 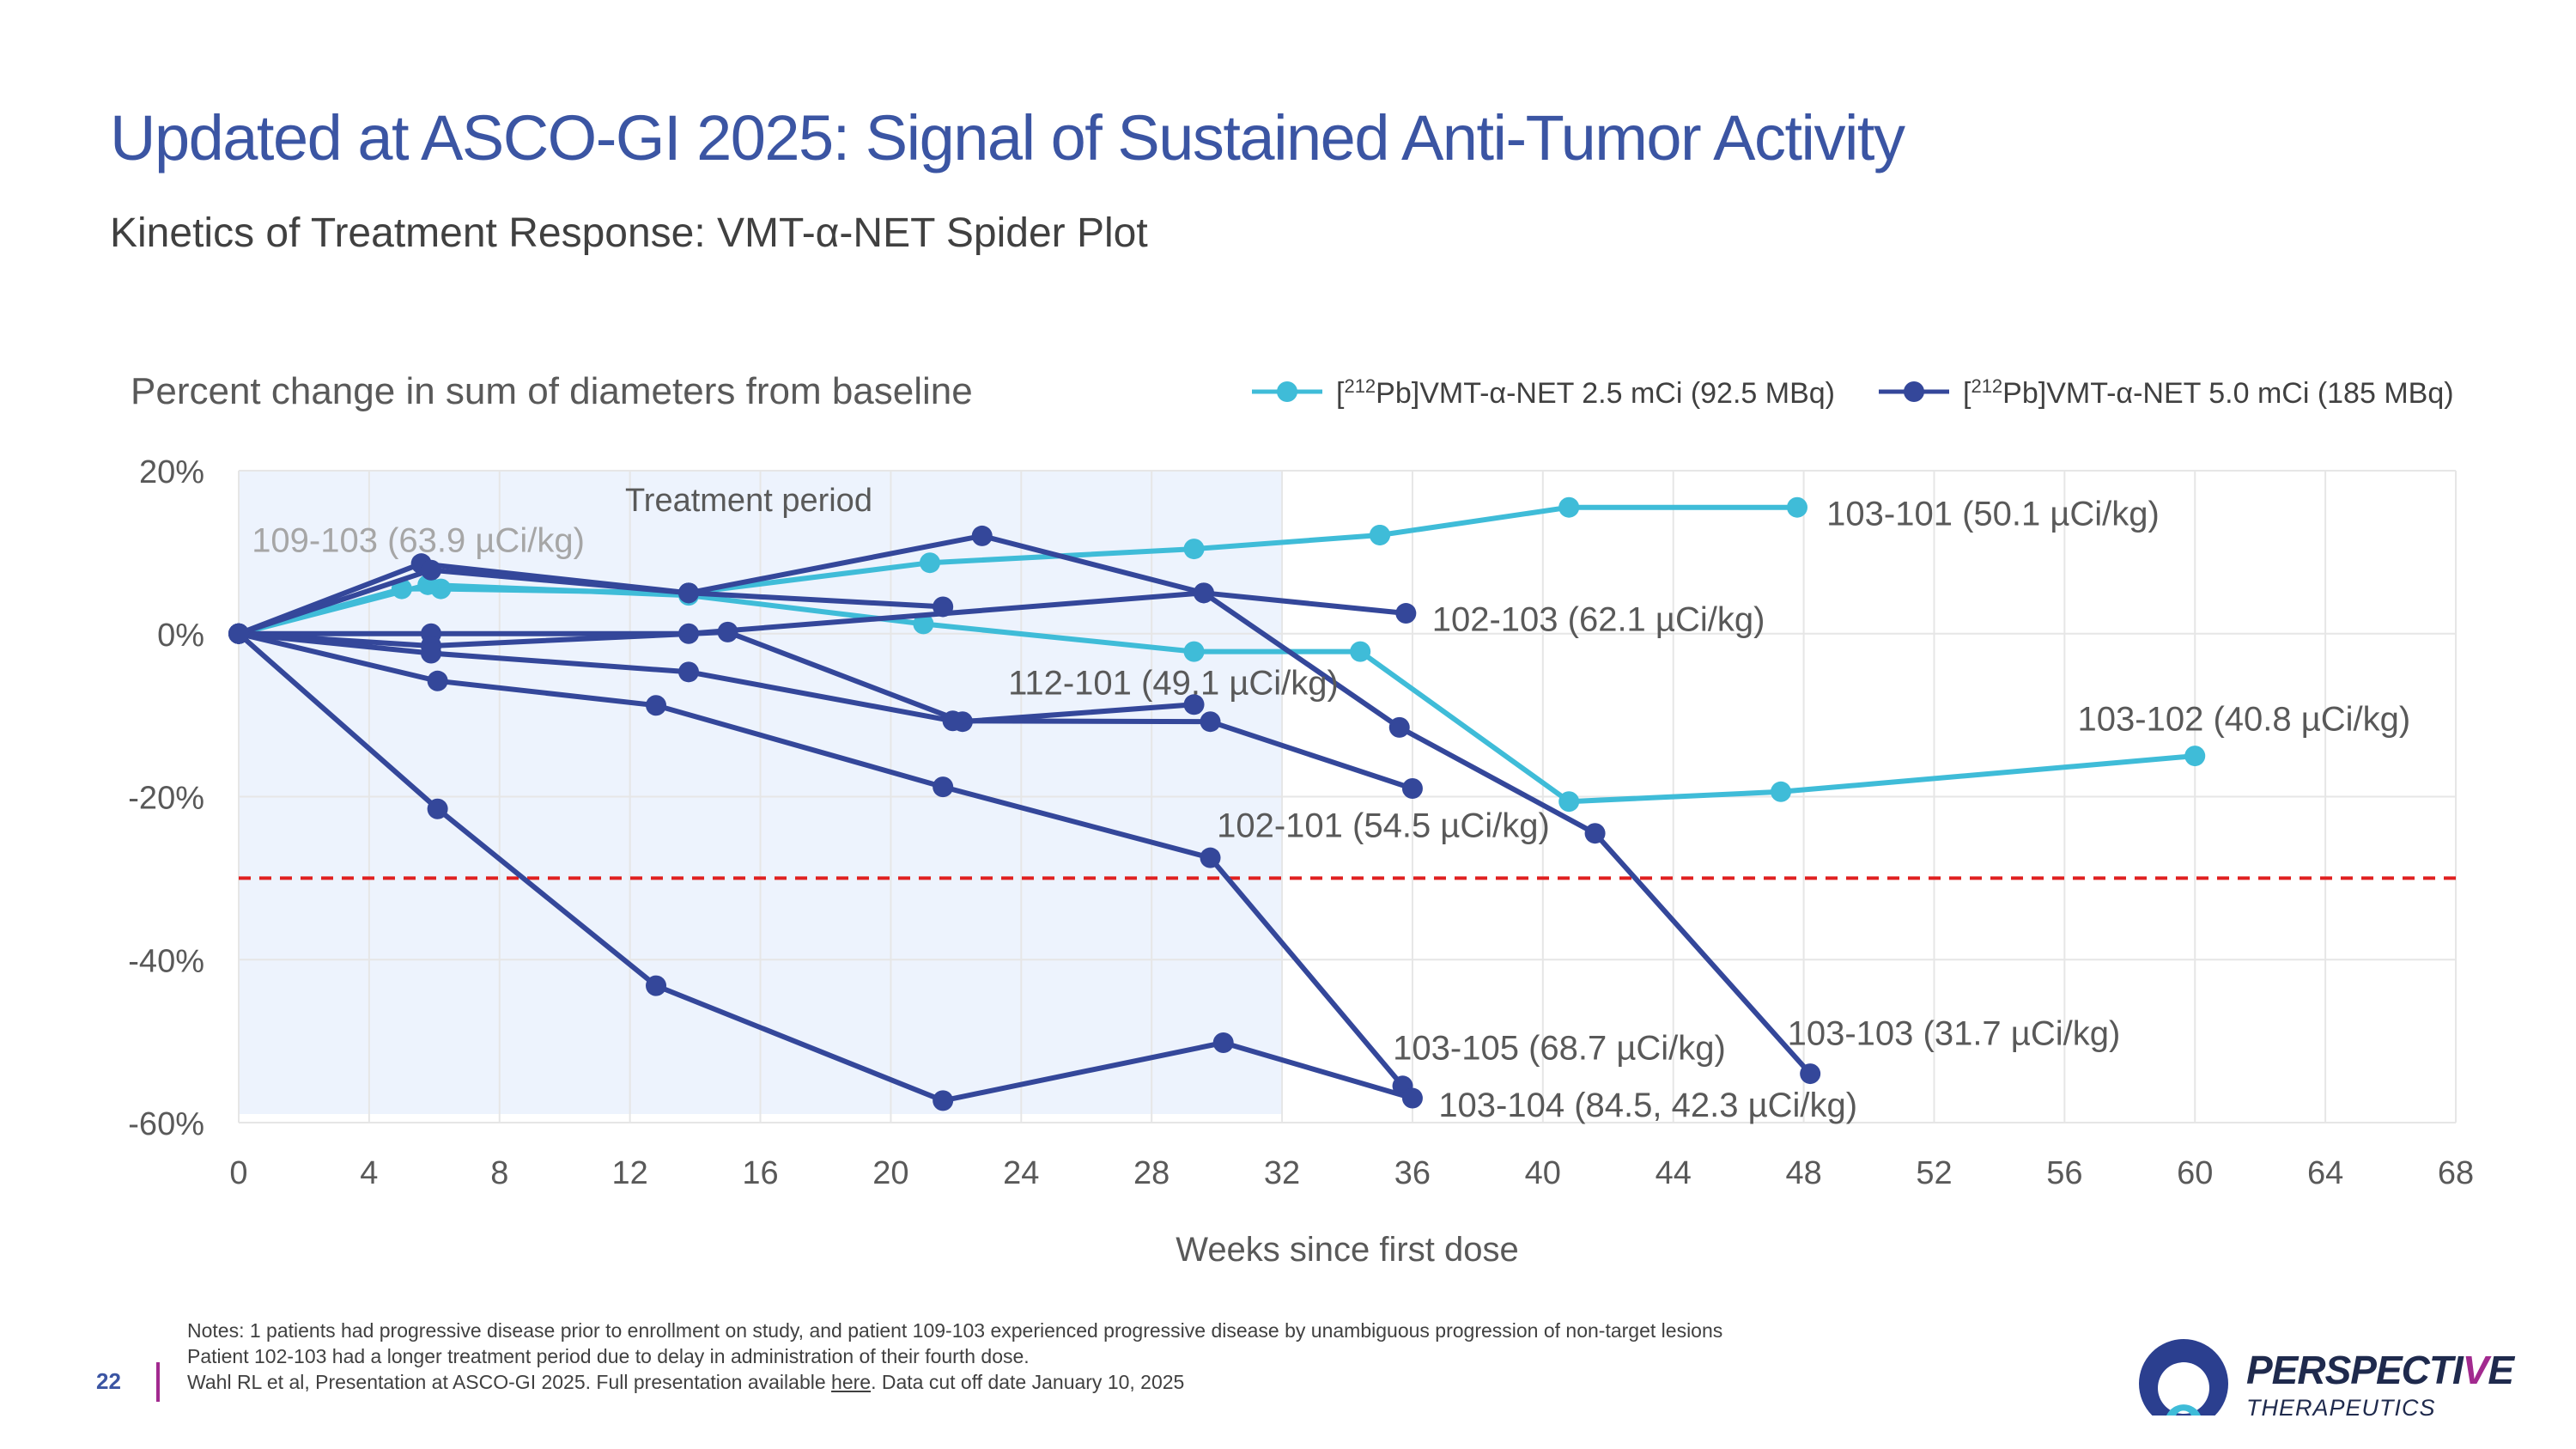 I want to click on y-tick-label: -40%, so click(x=166, y=961).